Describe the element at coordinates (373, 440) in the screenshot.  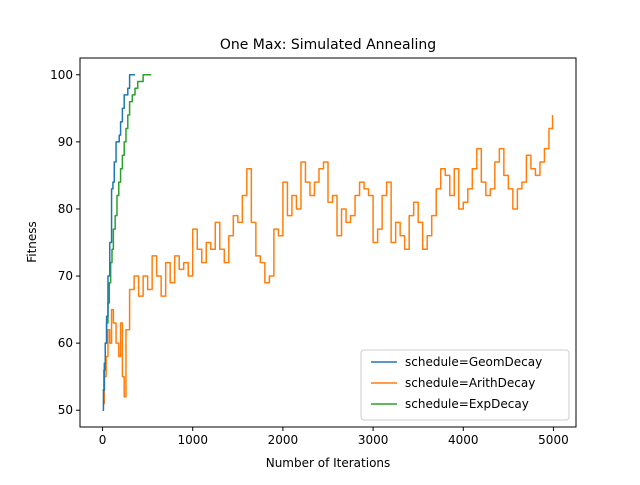
I see `x-tick-label: 3000` at that location.